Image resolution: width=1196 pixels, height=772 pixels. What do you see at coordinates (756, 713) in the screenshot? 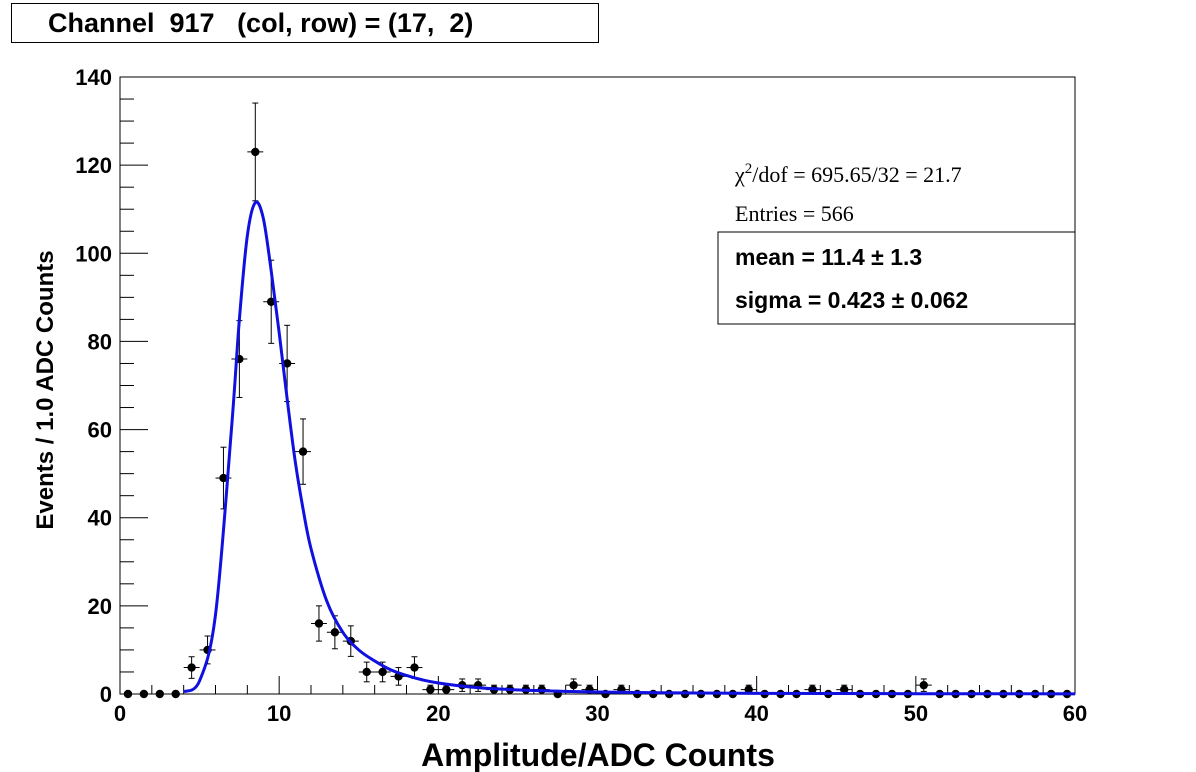
I see `x-tick-label: 40` at bounding box center [756, 713].